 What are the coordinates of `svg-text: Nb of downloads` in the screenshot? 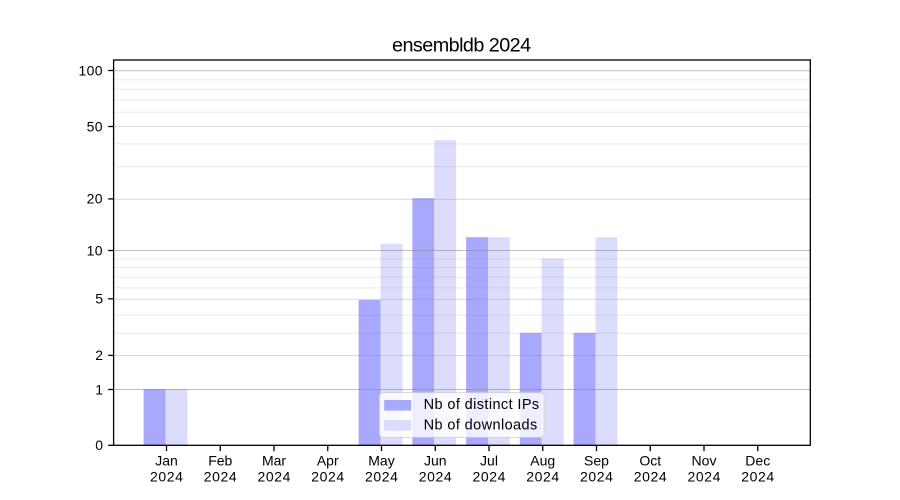 It's located at (481, 425).